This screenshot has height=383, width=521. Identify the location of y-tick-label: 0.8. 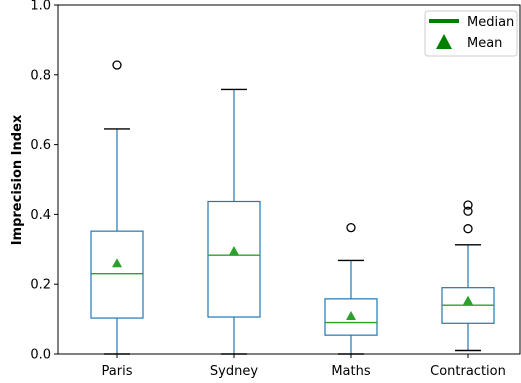
(40, 75).